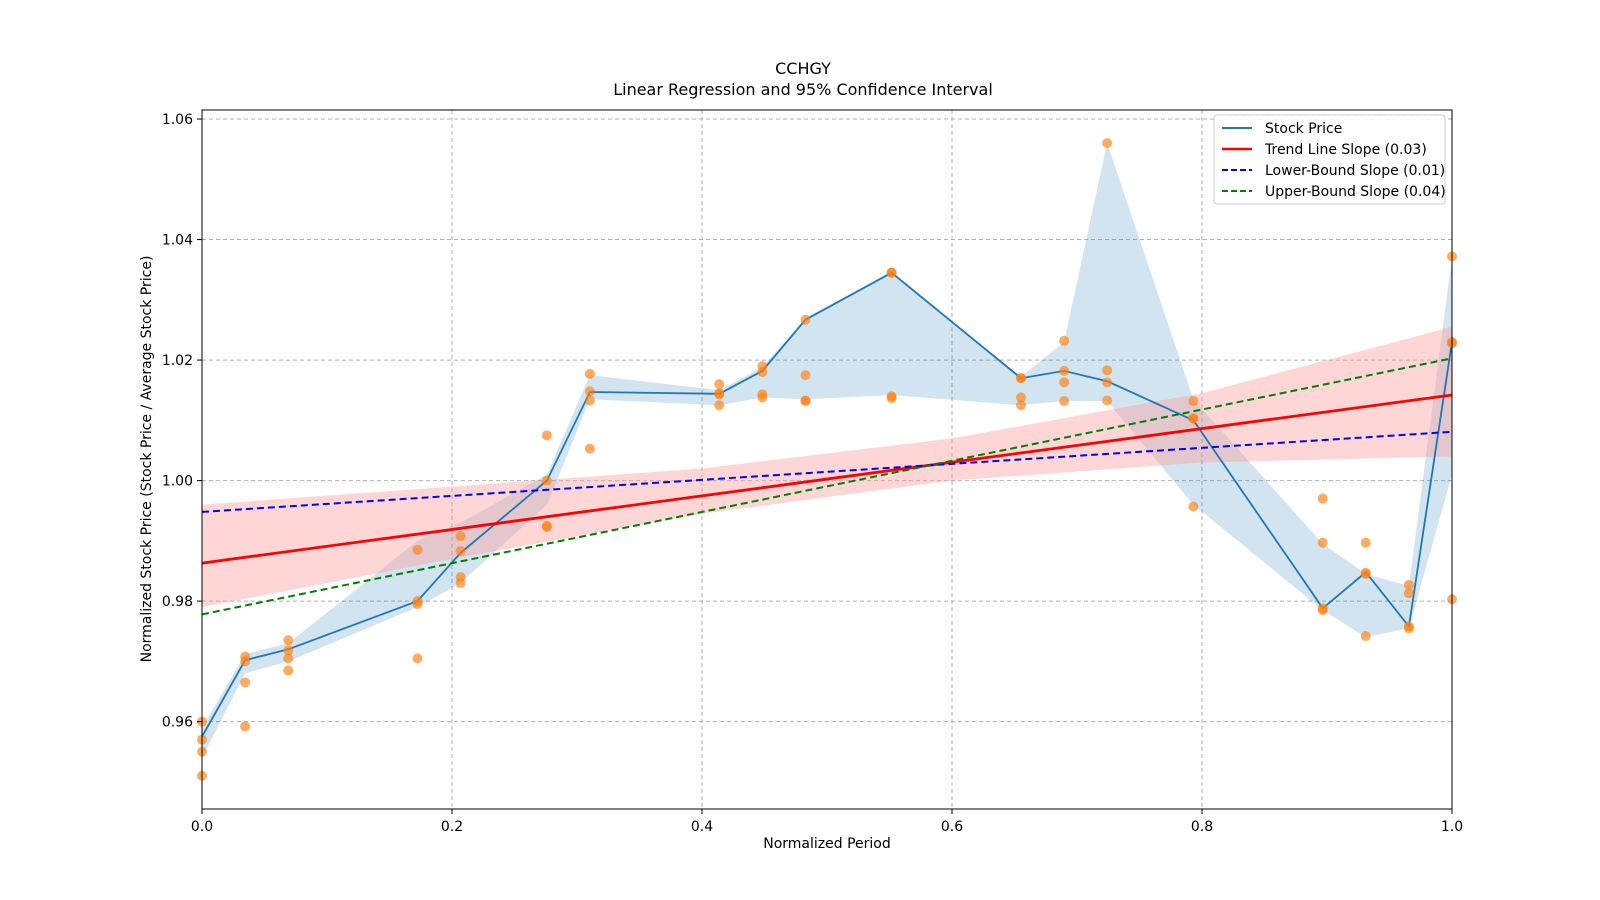 The height and width of the screenshot is (900, 1600). Describe the element at coordinates (1355, 171) in the screenshot. I see `legend-label-2: Lower-Bound Slope (0.01)` at that location.